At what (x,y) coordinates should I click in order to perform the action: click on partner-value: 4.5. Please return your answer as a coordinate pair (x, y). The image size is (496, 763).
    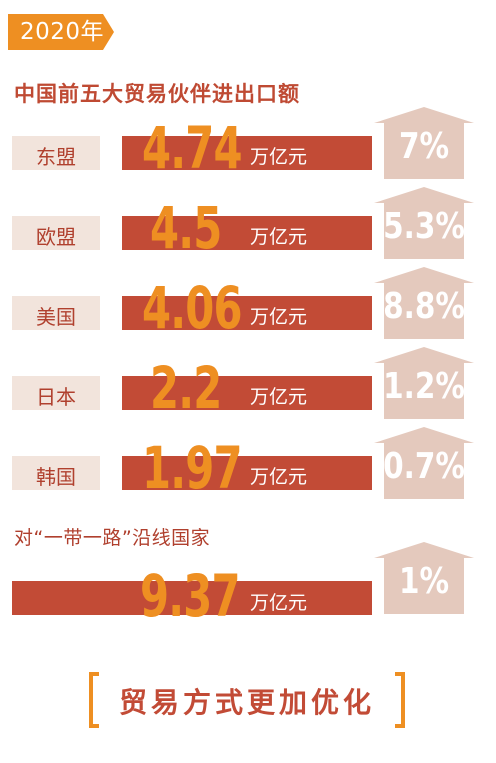
    Looking at the image, I should click on (186, 228).